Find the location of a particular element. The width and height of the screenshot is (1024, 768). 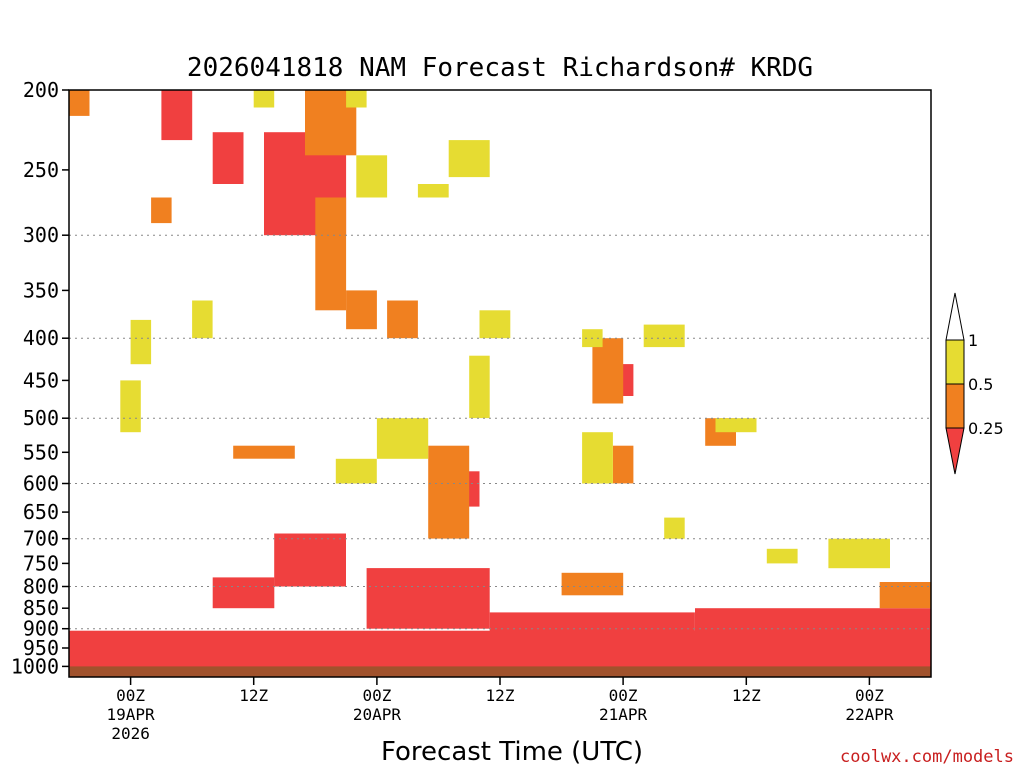

colorbar-label: 0.5 is located at coordinates (980, 384).